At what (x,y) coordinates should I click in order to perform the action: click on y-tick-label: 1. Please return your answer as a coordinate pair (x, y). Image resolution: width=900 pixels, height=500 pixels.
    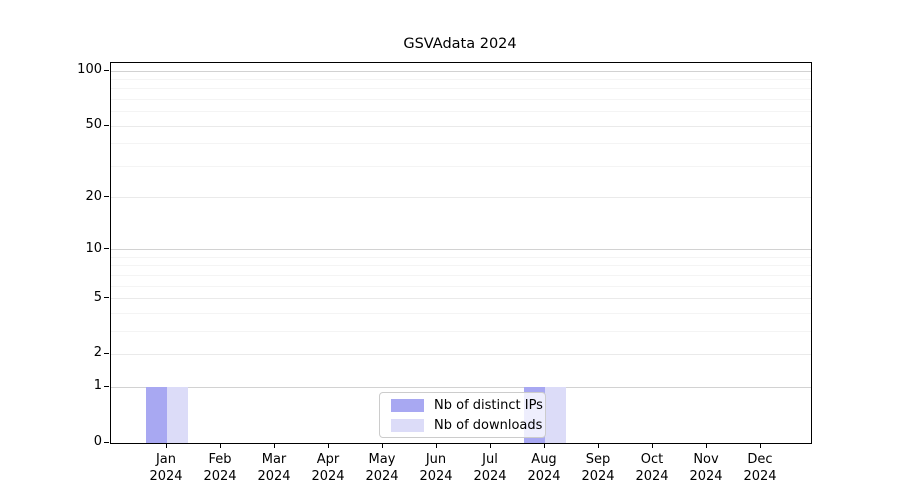
    Looking at the image, I should click on (97, 386).